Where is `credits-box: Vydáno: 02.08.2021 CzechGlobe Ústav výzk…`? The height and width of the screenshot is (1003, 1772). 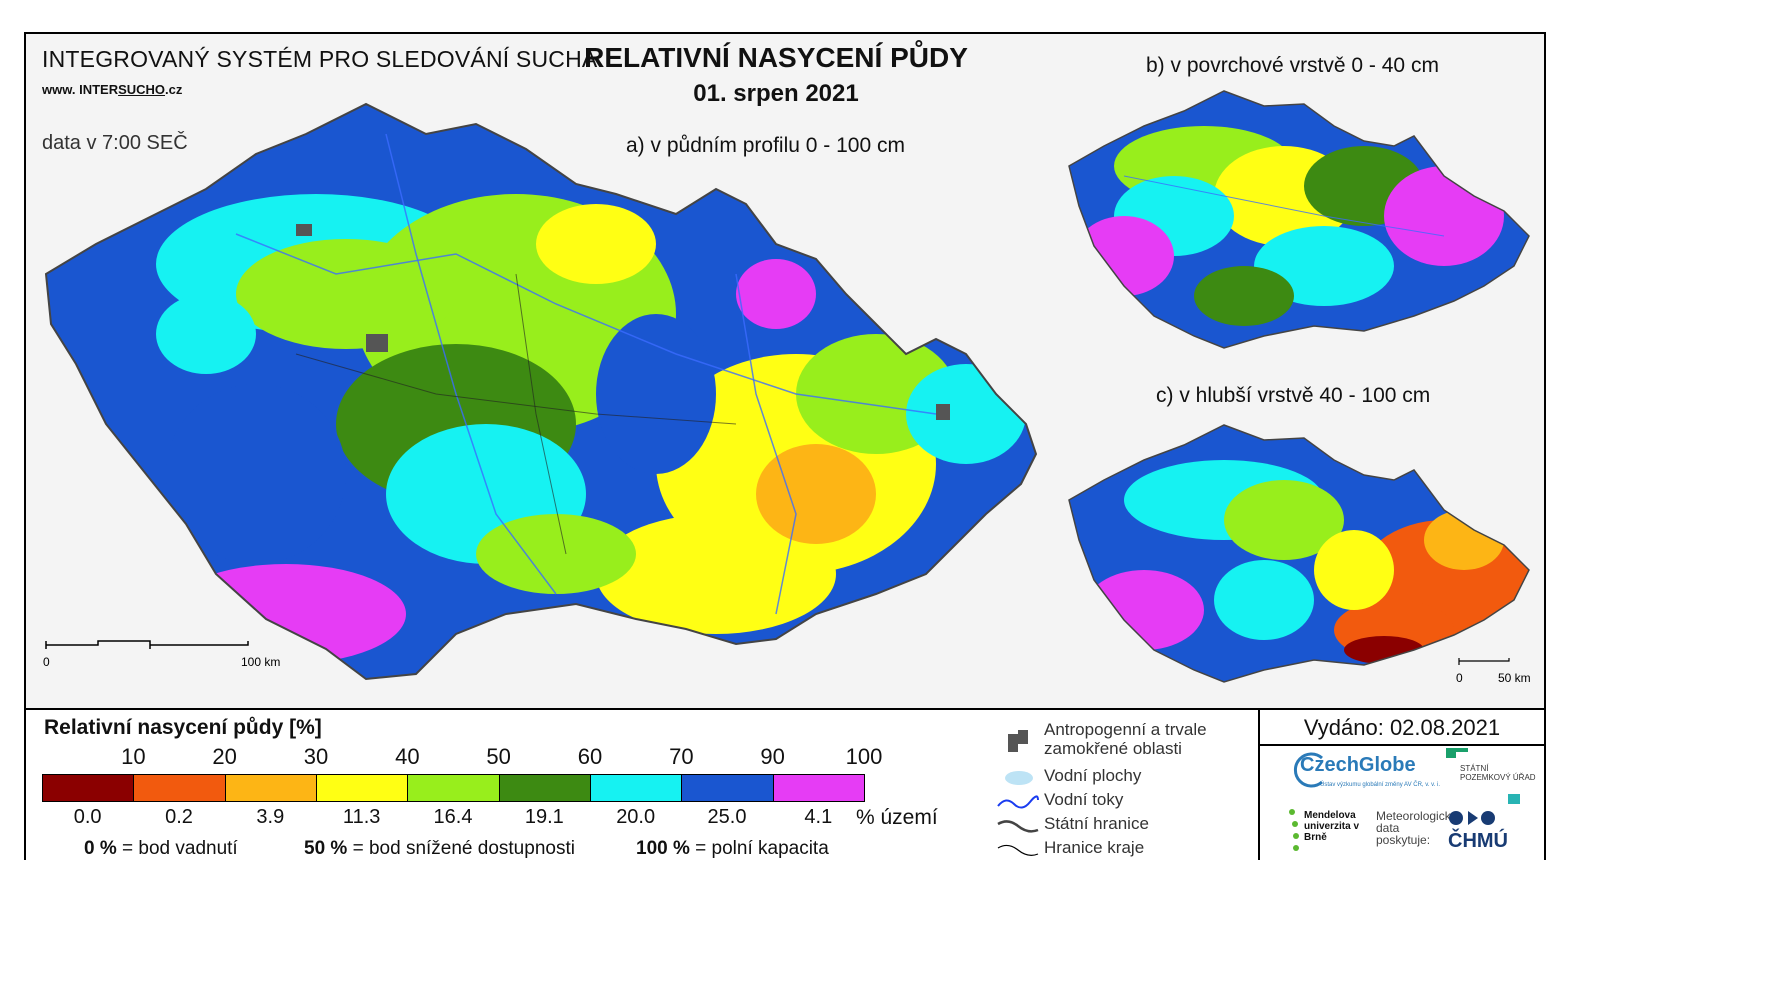
credits-box: Vydáno: 02.08.2021 CzechGlobe Ústav výzk… is located at coordinates (1401, 785).